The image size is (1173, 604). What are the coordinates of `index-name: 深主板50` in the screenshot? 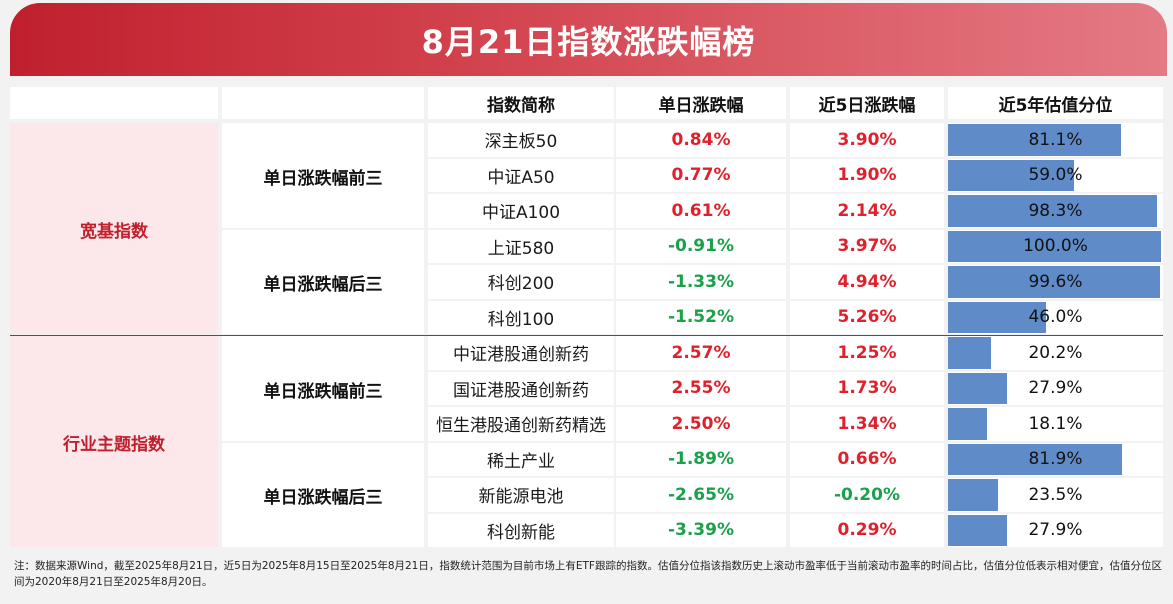 It's located at (521, 142).